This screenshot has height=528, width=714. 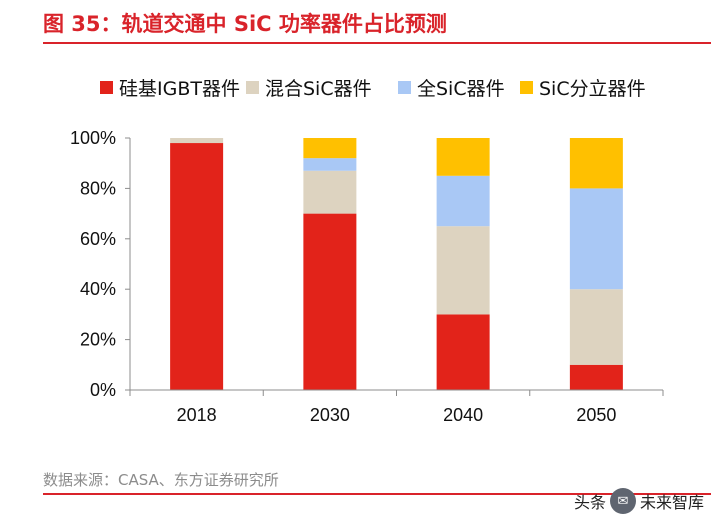 What do you see at coordinates (245, 24) in the screenshot?
I see `chart-title: 图 35：轨道交通中 SiC 功率器件占比预测` at bounding box center [245, 24].